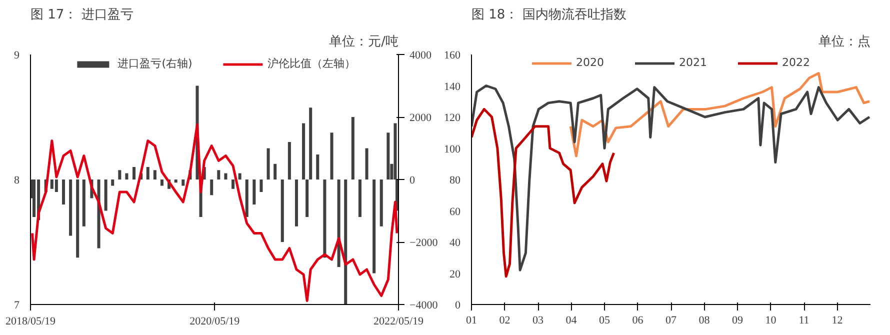  I want to click on x-tick-label: 08, so click(704, 320).